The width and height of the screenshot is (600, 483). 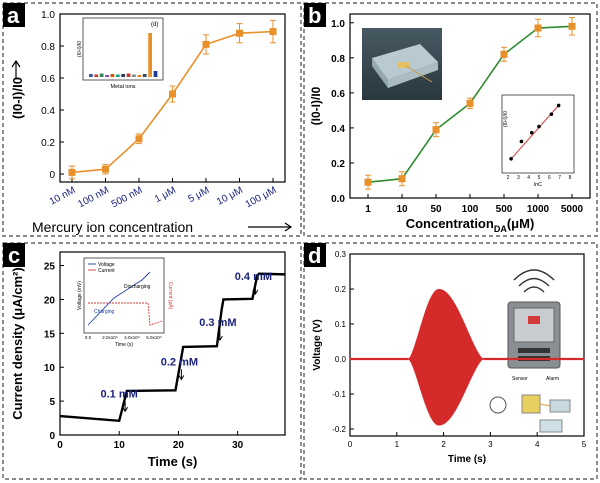 I want to click on x-tick-label-a: 100 nM, so click(x=93, y=197).